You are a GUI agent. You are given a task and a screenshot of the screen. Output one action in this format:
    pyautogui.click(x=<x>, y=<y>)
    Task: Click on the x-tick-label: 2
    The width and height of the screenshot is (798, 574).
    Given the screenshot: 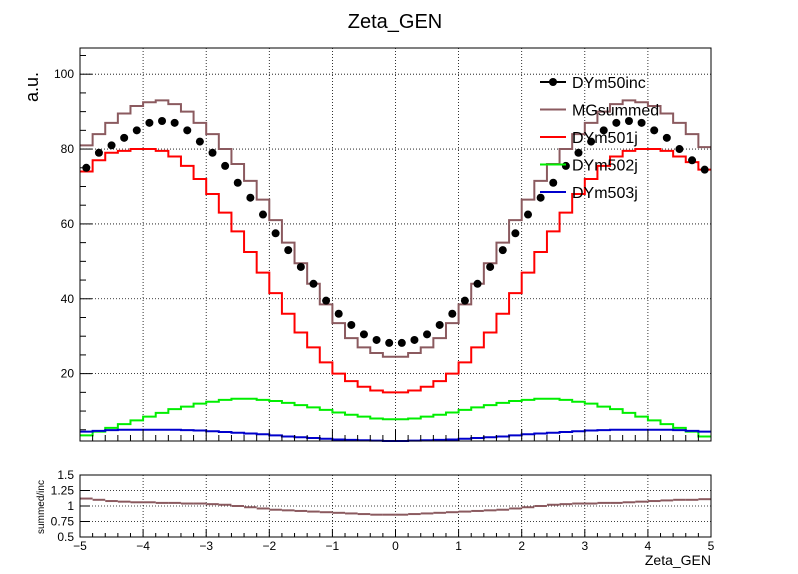 What is the action you would take?
    pyautogui.click(x=521, y=546)
    